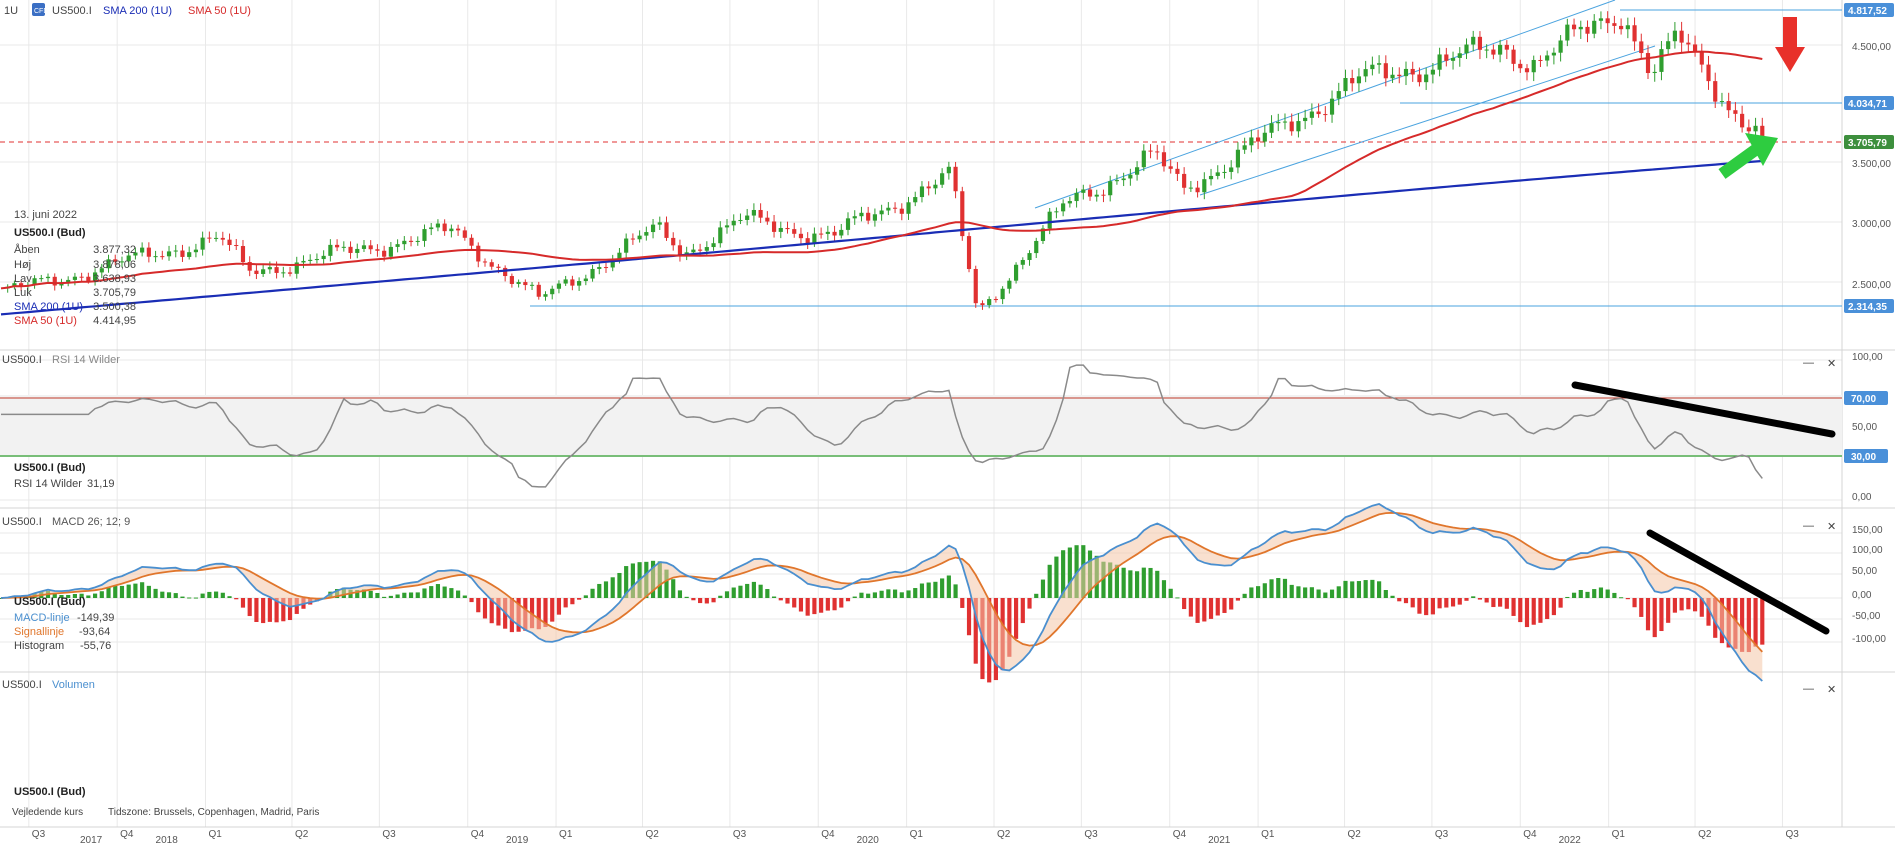  What do you see at coordinates (219, 11) in the screenshot?
I see `sma50-legend: SMA 50 (1U)` at bounding box center [219, 11].